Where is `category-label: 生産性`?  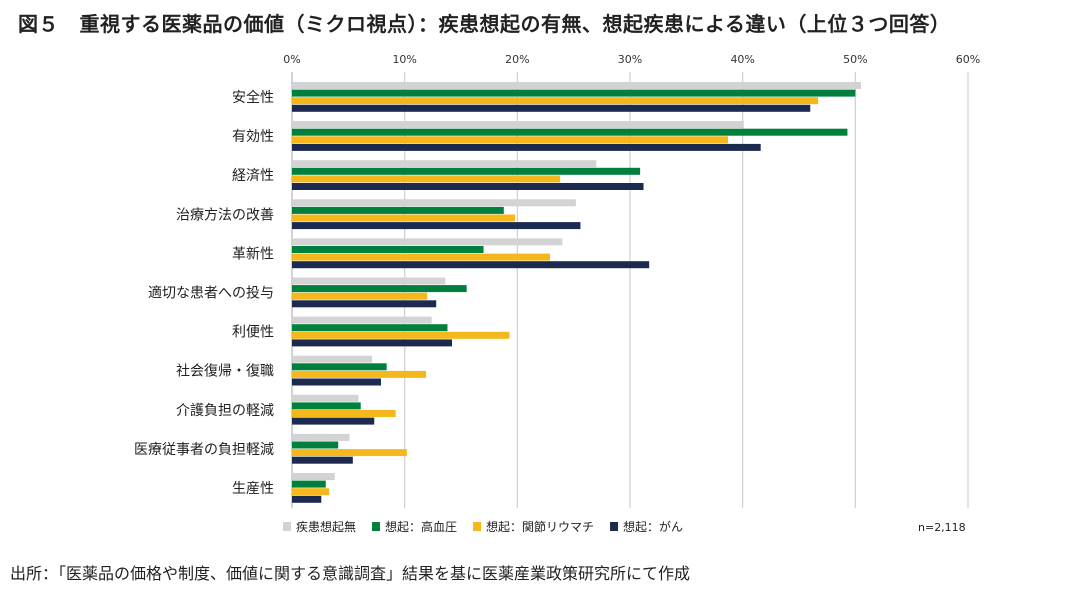
category-label: 生産性 is located at coordinates (253, 489).